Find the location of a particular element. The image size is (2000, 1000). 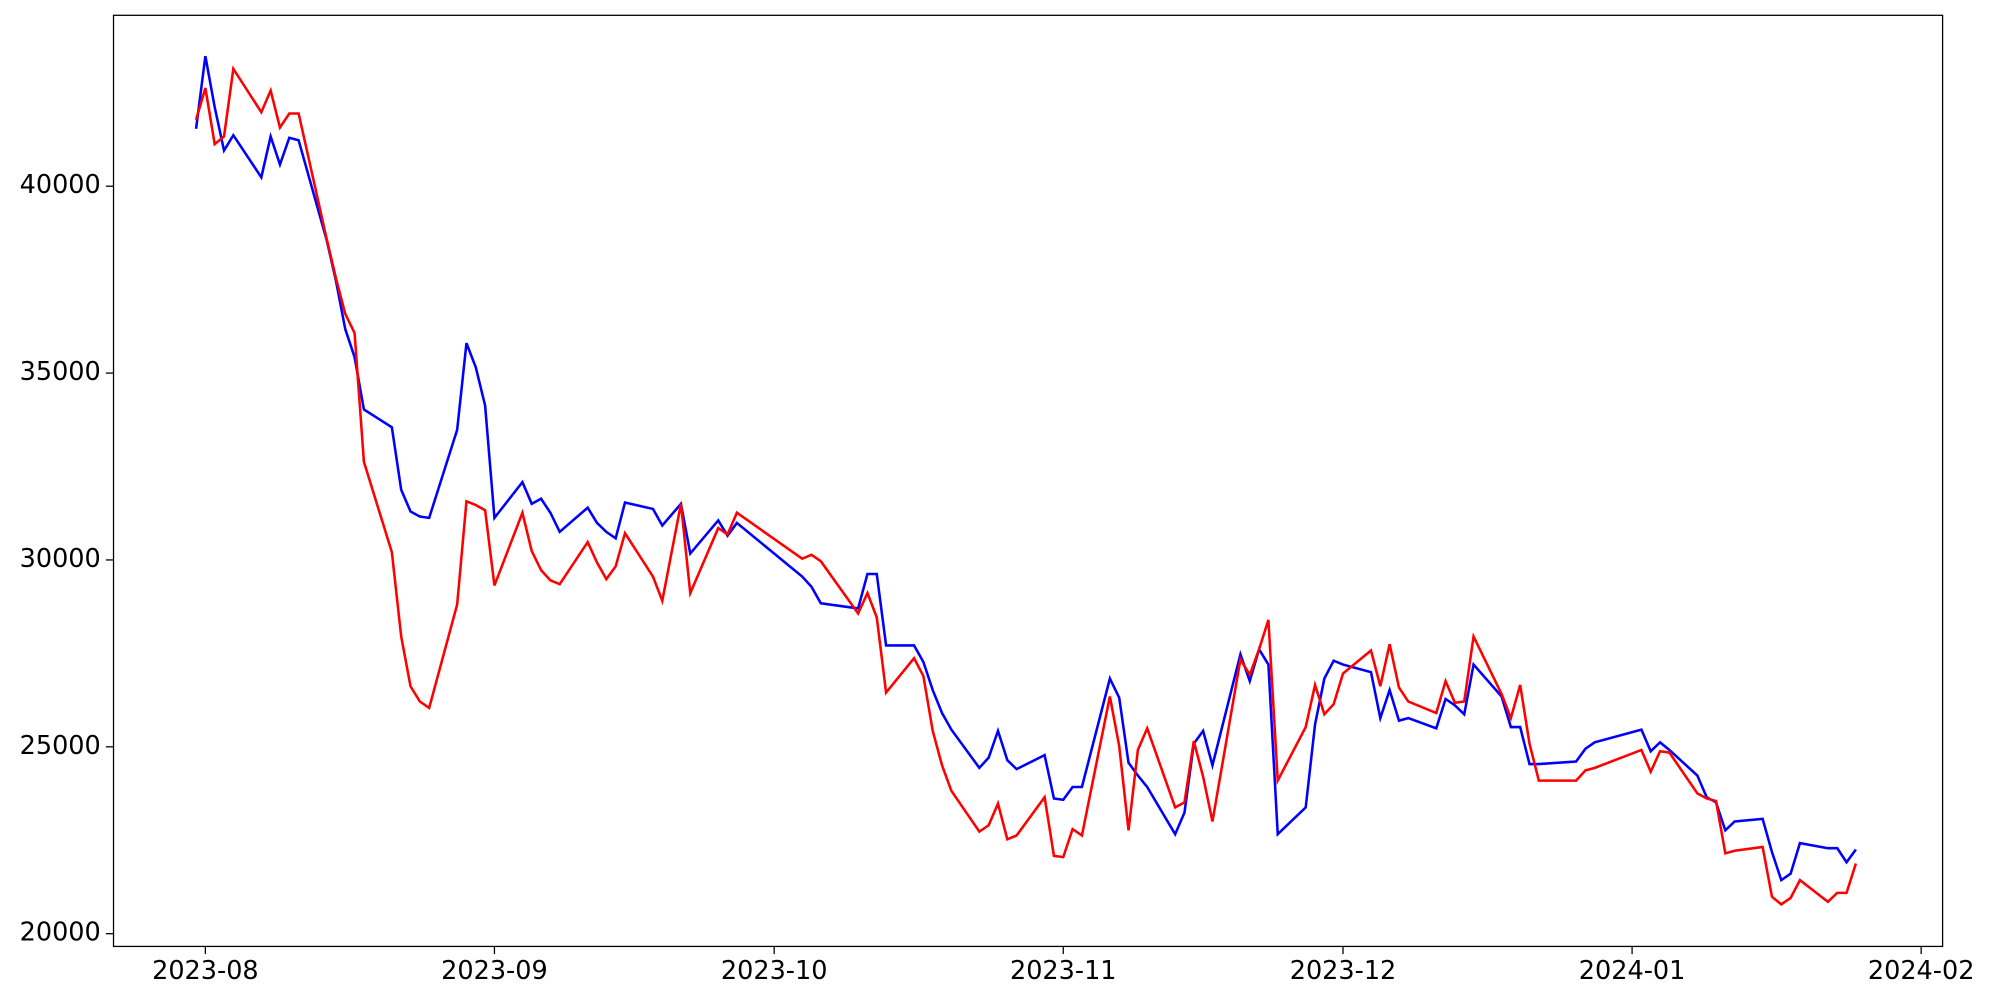

x-tick-label: 2023-12 is located at coordinates (1343, 971).